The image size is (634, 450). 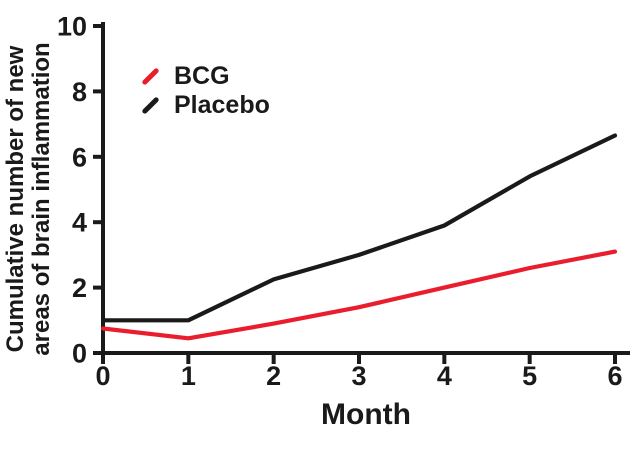 I want to click on placebo-line-swatch-icon, so click(x=150, y=105).